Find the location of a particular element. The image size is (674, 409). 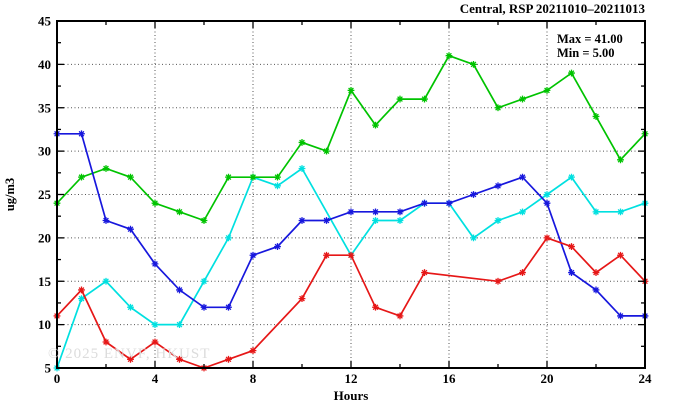

x-tick-label: 20 is located at coordinates (547, 378).